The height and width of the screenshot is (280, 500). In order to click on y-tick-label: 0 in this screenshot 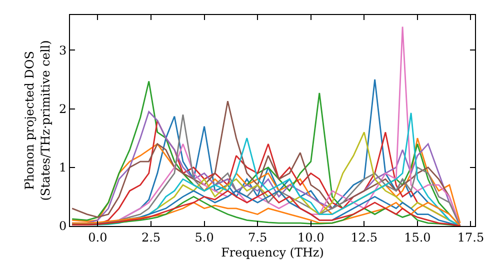, I will do `click(62, 226)`.